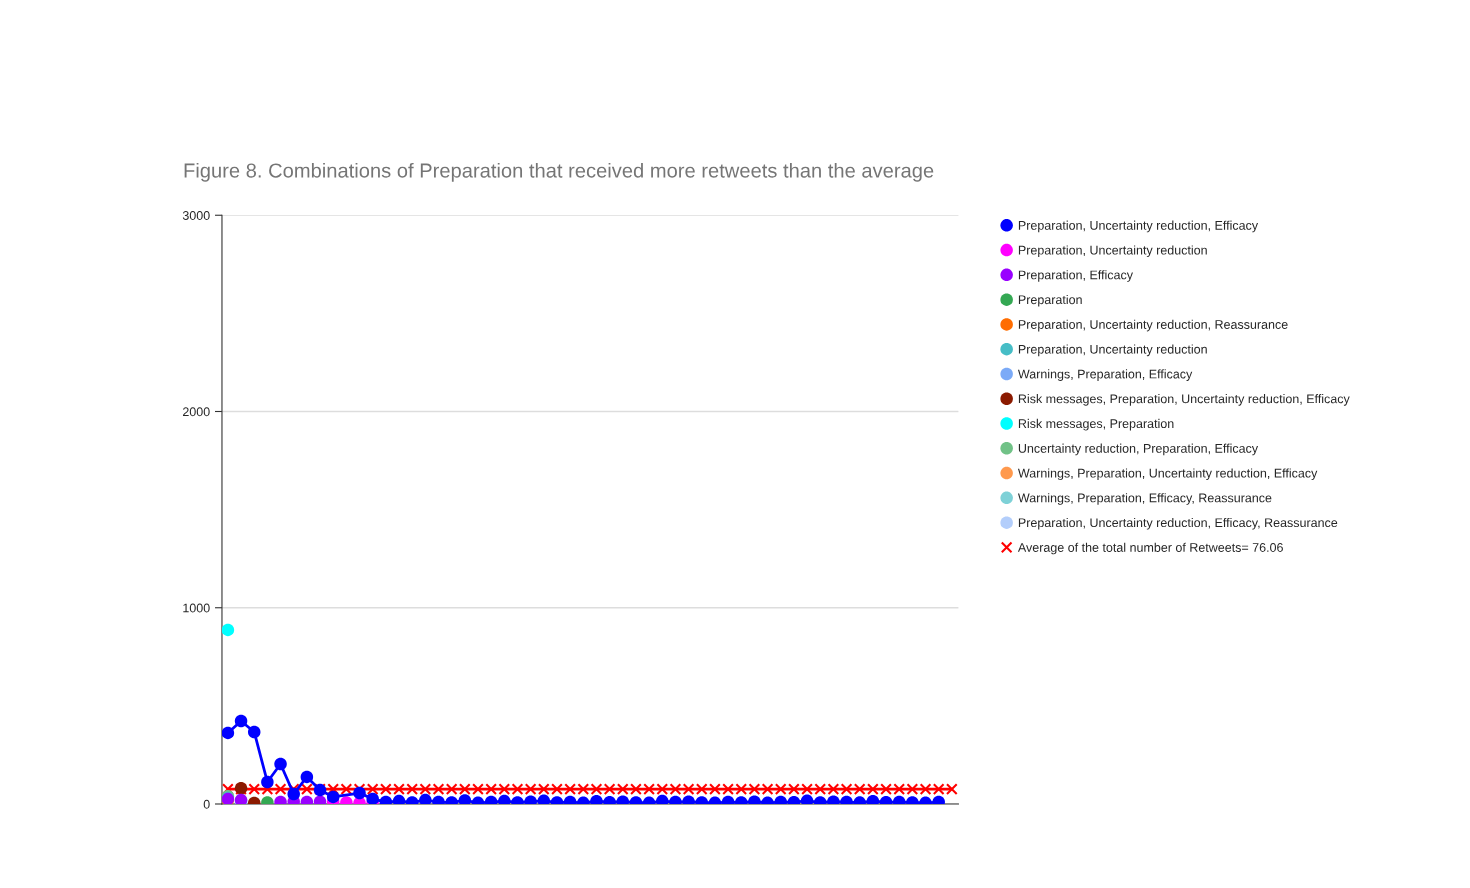  I want to click on legend-label: Preparation, Efficacy, so click(1075, 276).